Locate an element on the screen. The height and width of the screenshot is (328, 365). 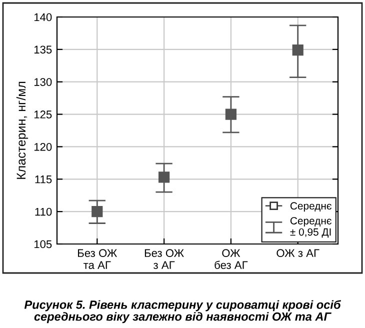
text: Рисунок 5. Рівень кластерину у сироватці крові осіб середнього віку залежно від наявності ОЖ та АГ is located at coordinates (183, 312).